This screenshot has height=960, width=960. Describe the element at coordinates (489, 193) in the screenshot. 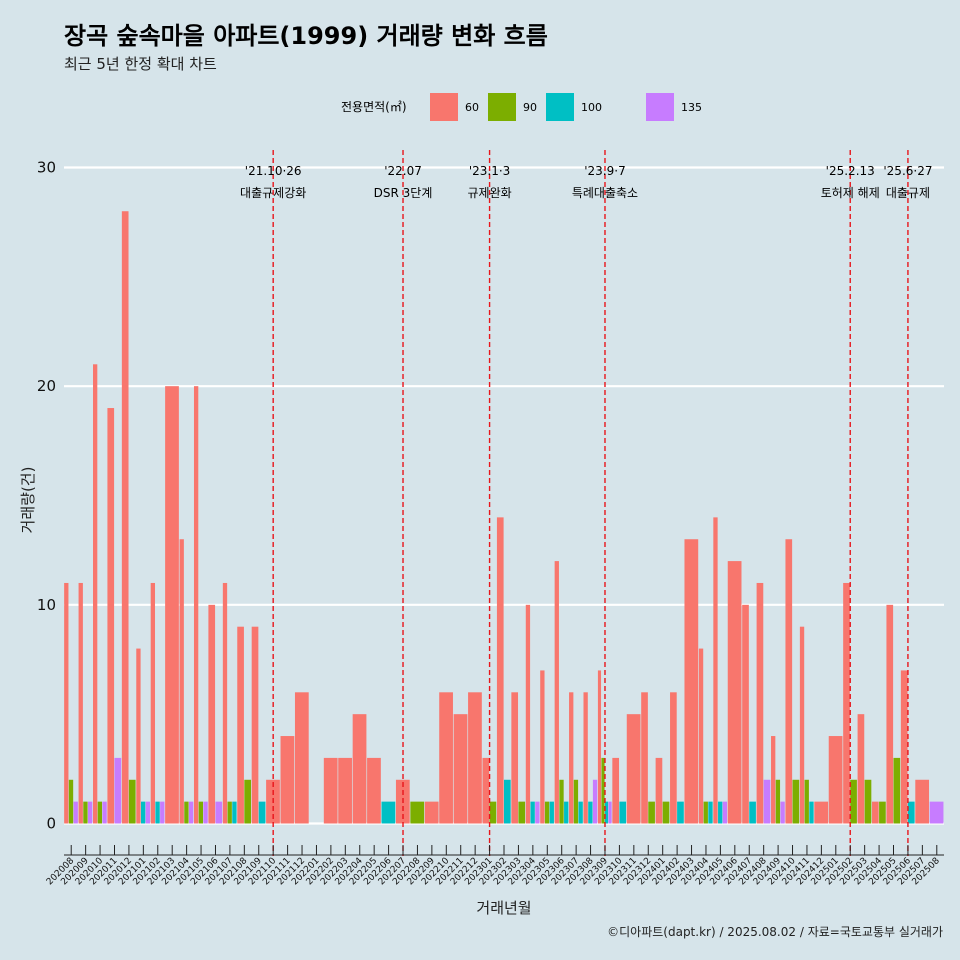

I see `annotation-label: 규제완화` at that location.